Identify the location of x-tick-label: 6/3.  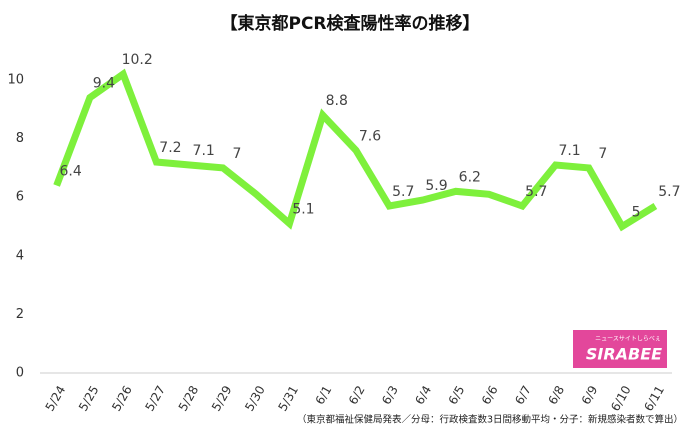
(390, 395).